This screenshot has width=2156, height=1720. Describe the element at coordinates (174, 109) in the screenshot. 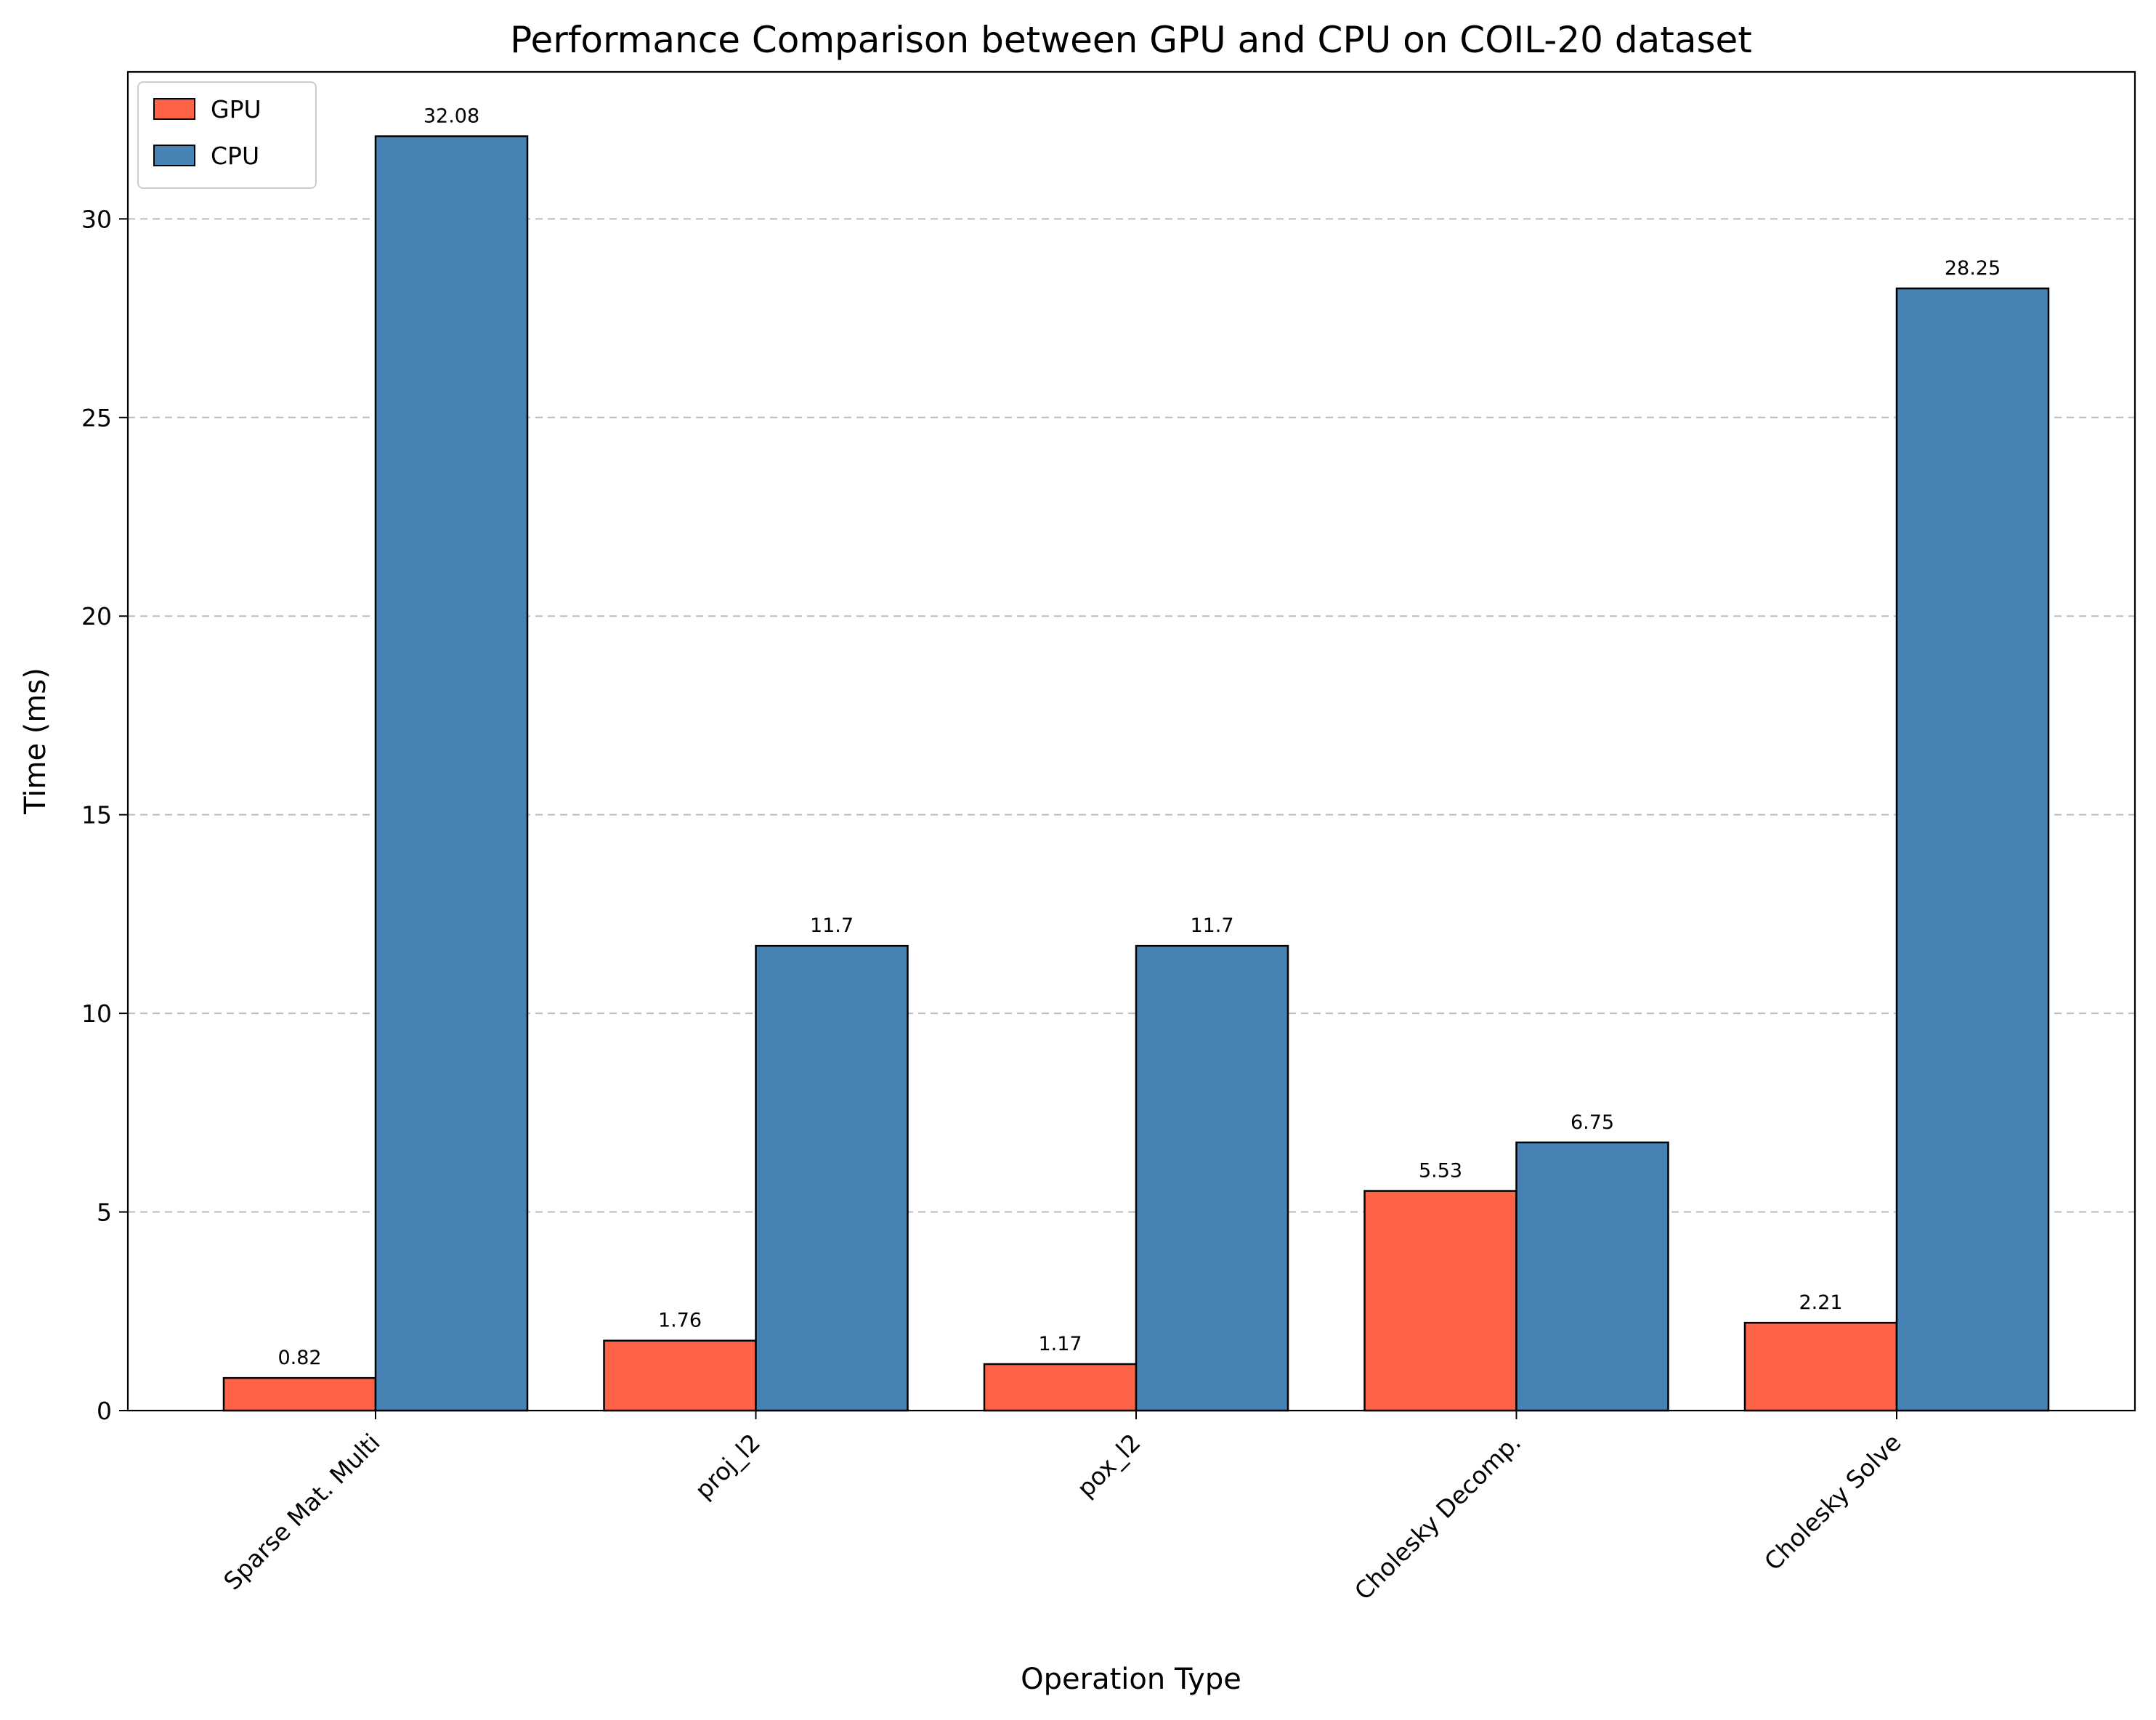

I see `legend-swatch-gpu` at that location.